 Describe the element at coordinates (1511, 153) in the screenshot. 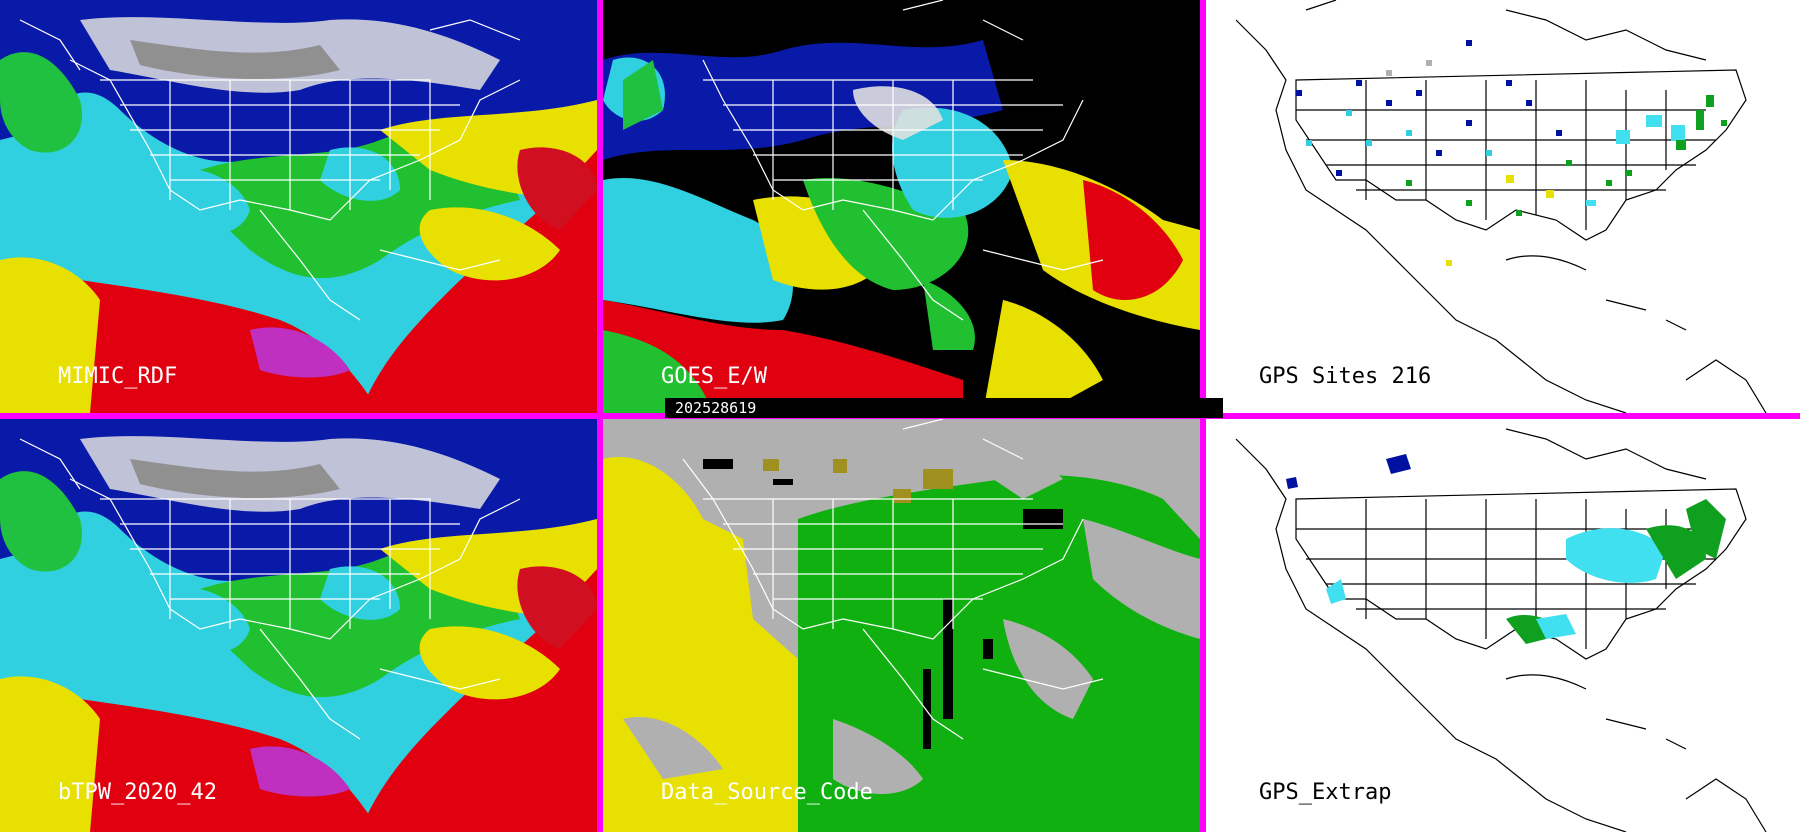

I see `gps-site-markers` at that location.